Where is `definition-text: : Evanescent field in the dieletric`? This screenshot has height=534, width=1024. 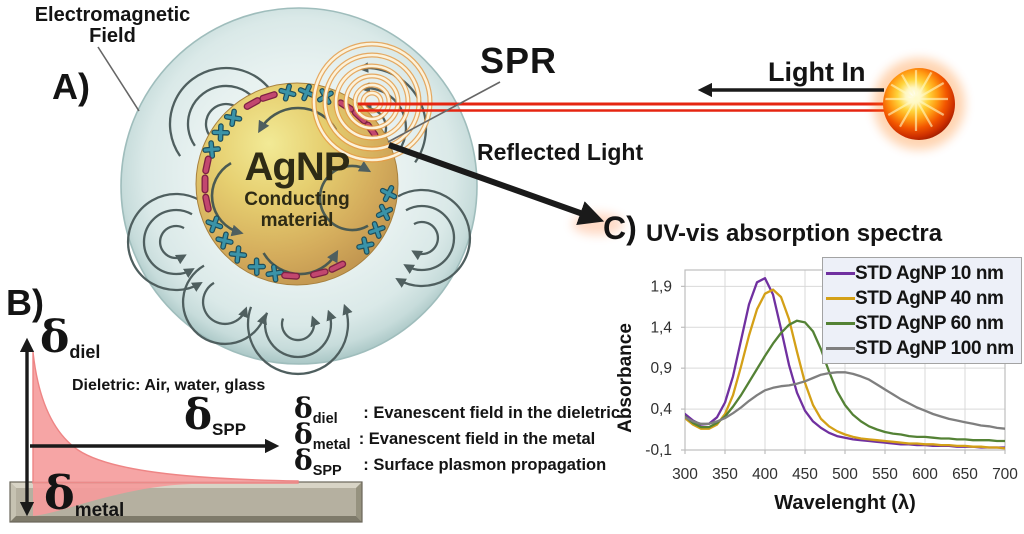
definition-text: : Evanescent field in the dieletric is located at coordinates (489, 413).